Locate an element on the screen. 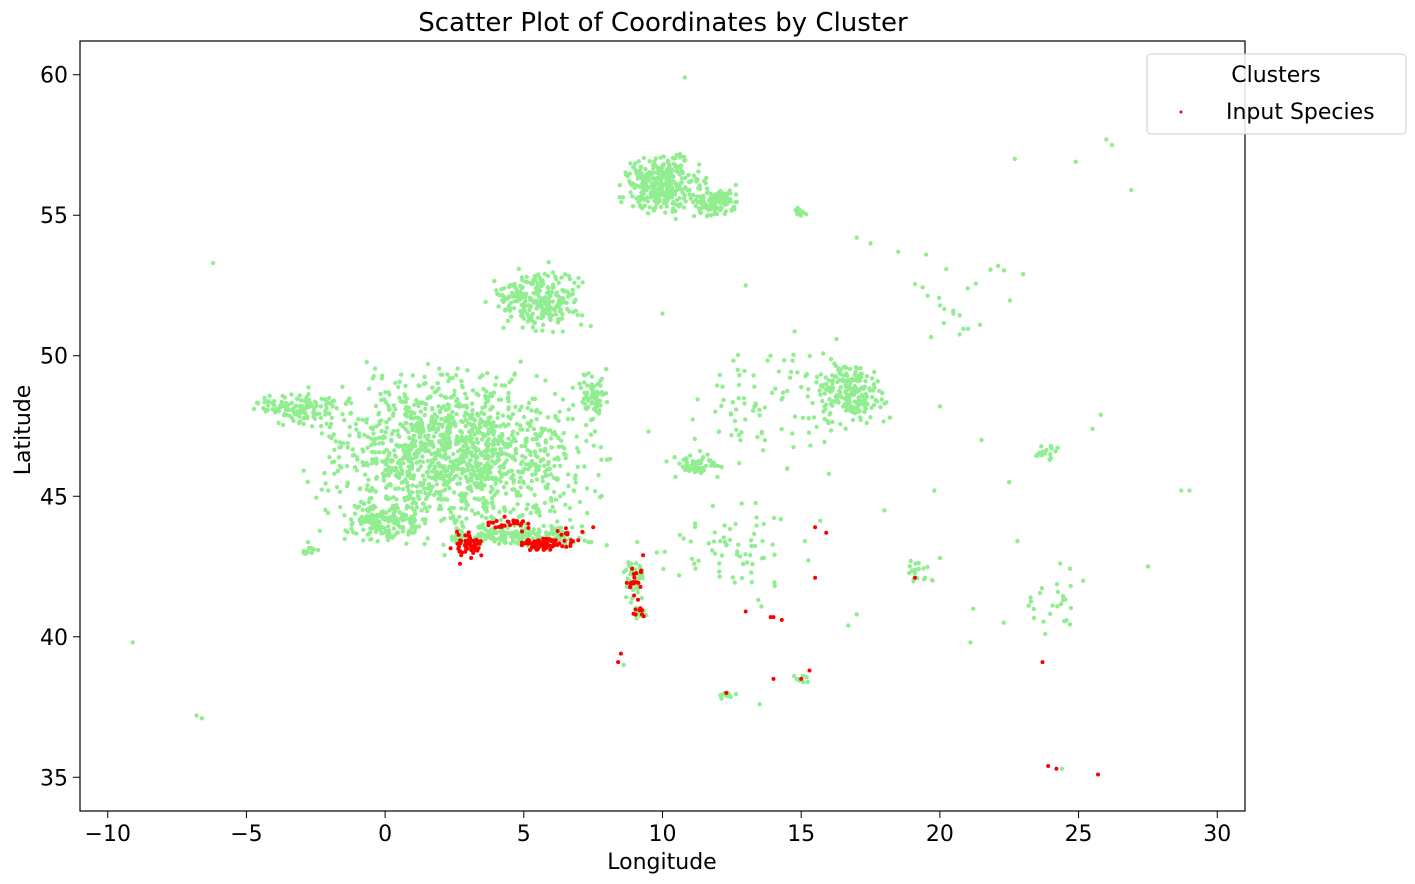 The image size is (1415, 884). legend: Clusters Input Species is located at coordinates (1276, 94).